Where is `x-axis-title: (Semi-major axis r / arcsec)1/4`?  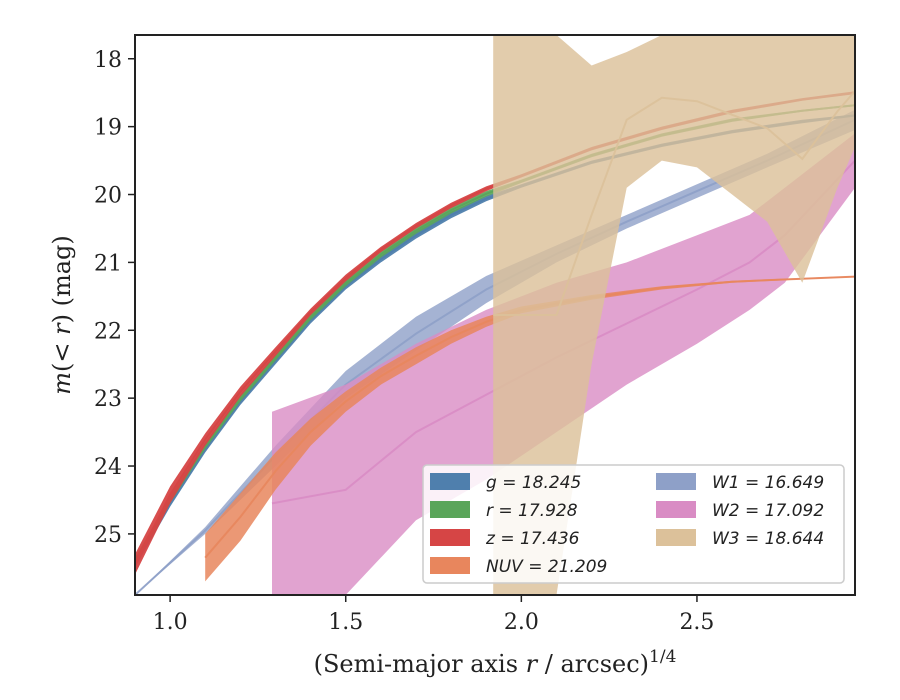
x-axis-title: (Semi-major axis r / arcsec)1/4 is located at coordinates (495, 662).